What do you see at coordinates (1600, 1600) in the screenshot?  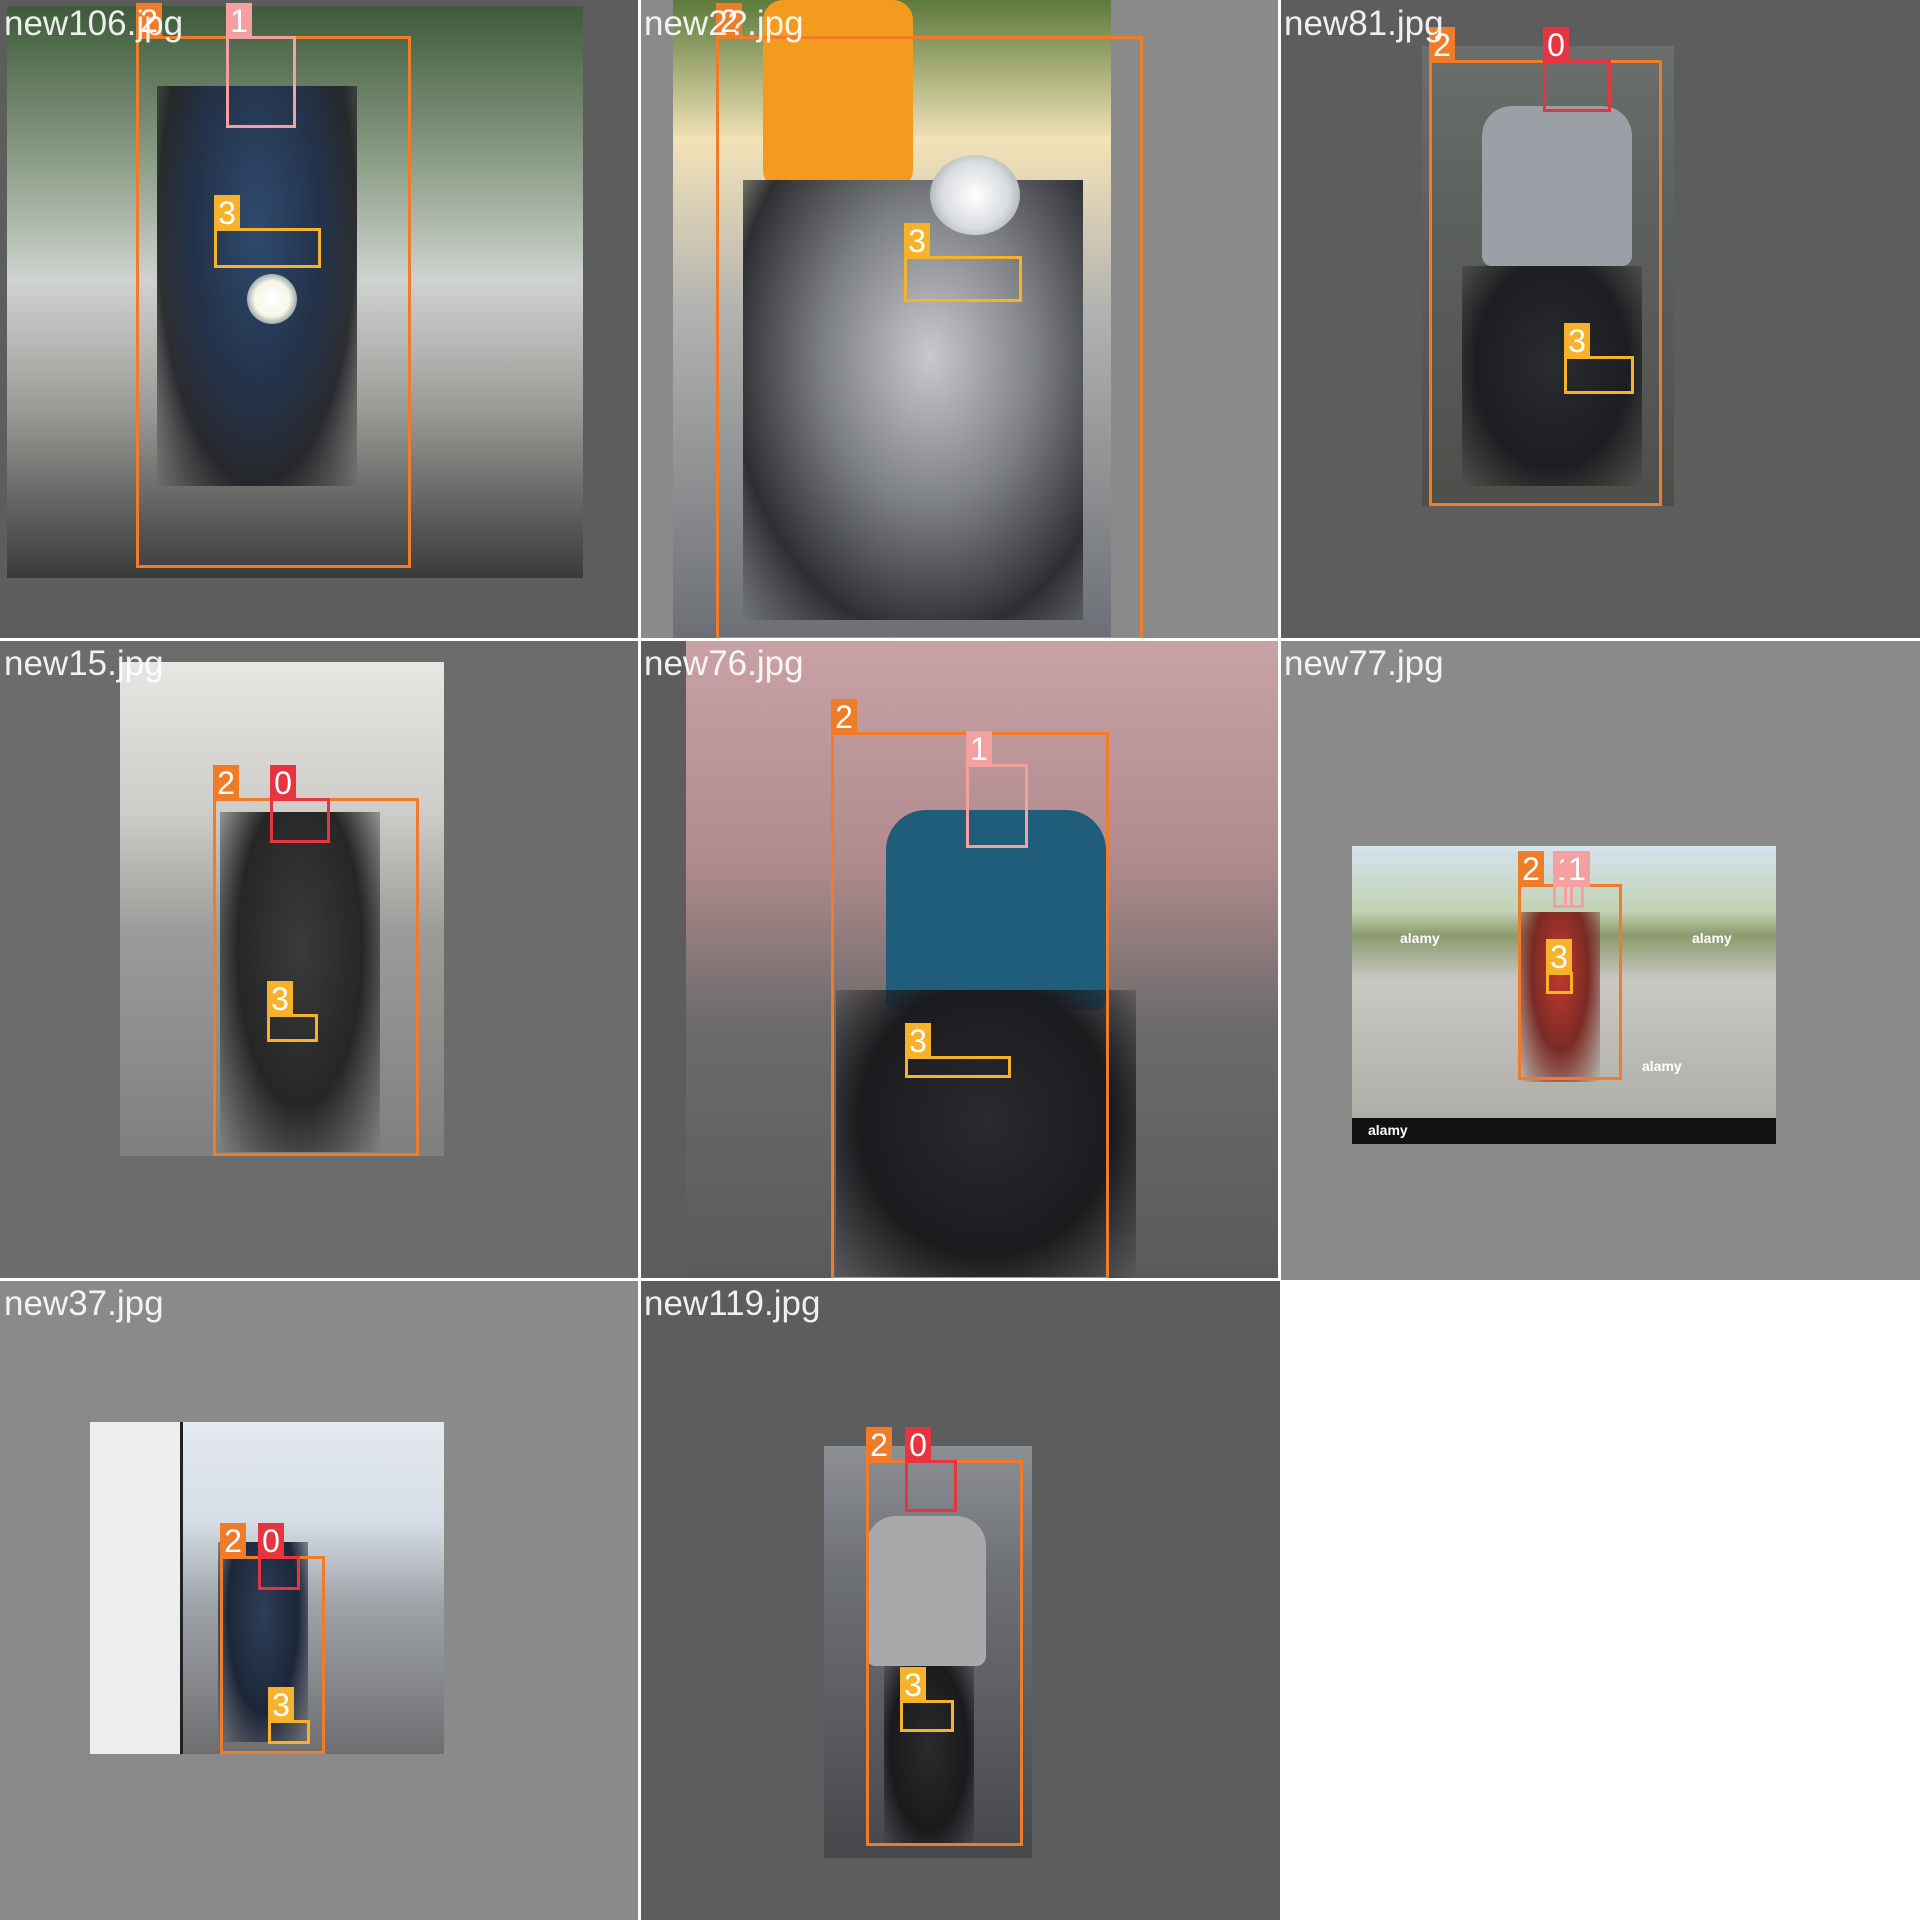 I see `empty-cell` at bounding box center [1600, 1600].